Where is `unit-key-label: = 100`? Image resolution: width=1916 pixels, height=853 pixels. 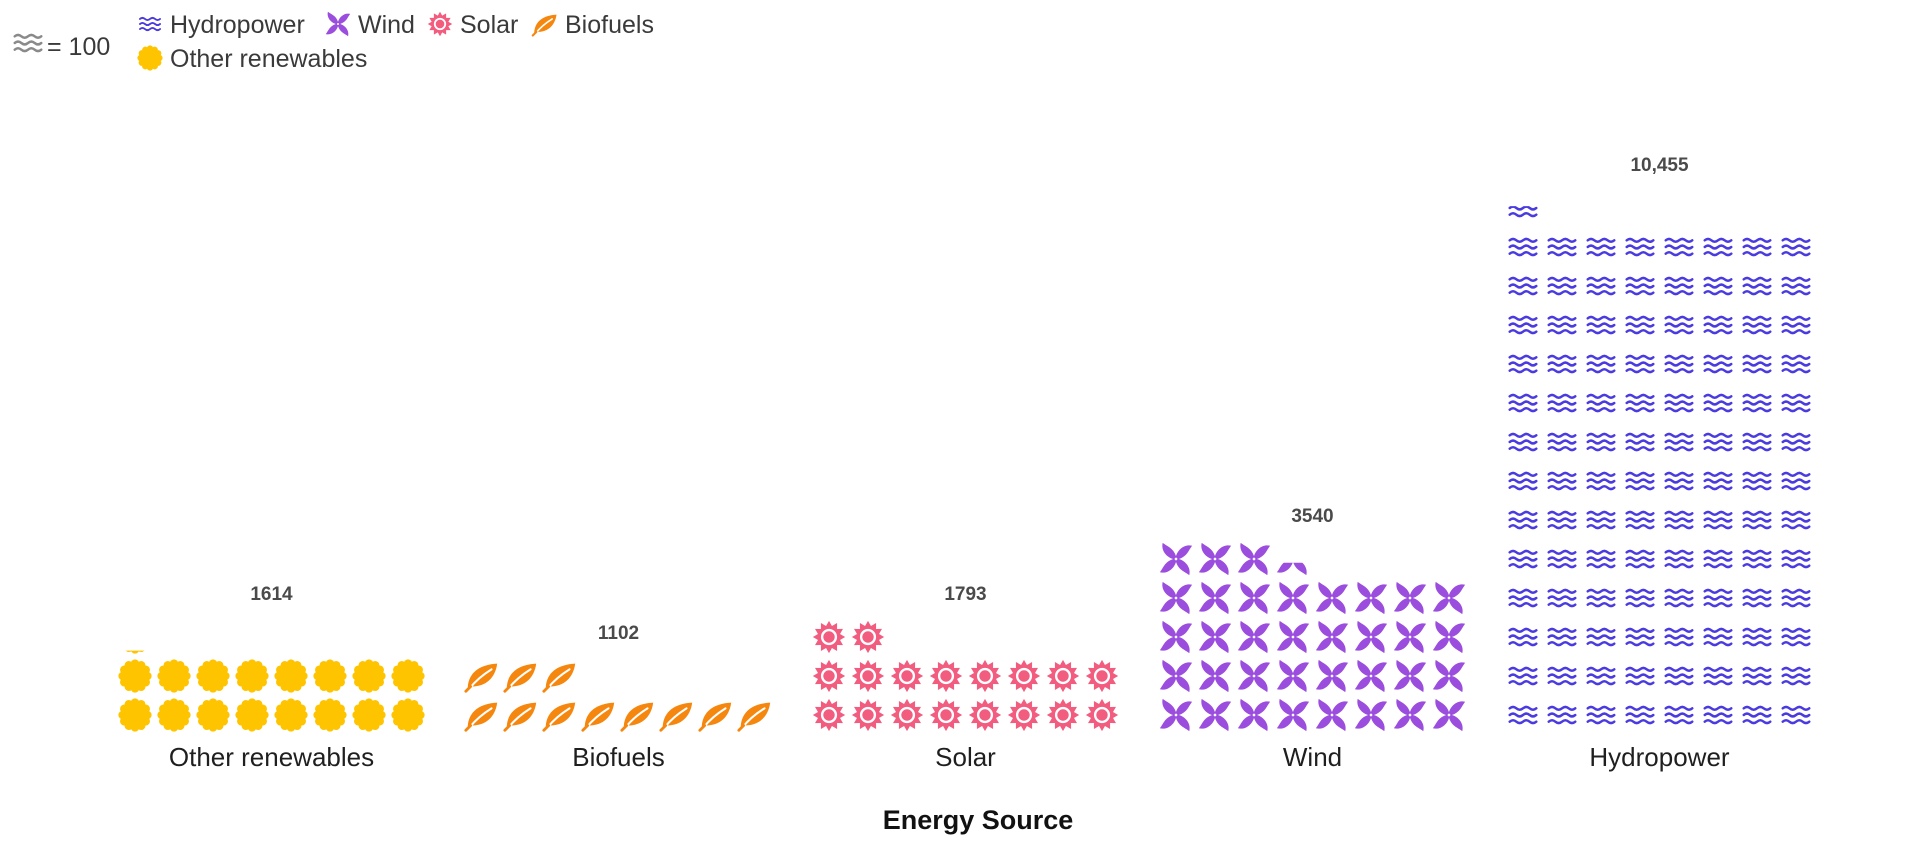 unit-key-label: = 100 is located at coordinates (78, 47).